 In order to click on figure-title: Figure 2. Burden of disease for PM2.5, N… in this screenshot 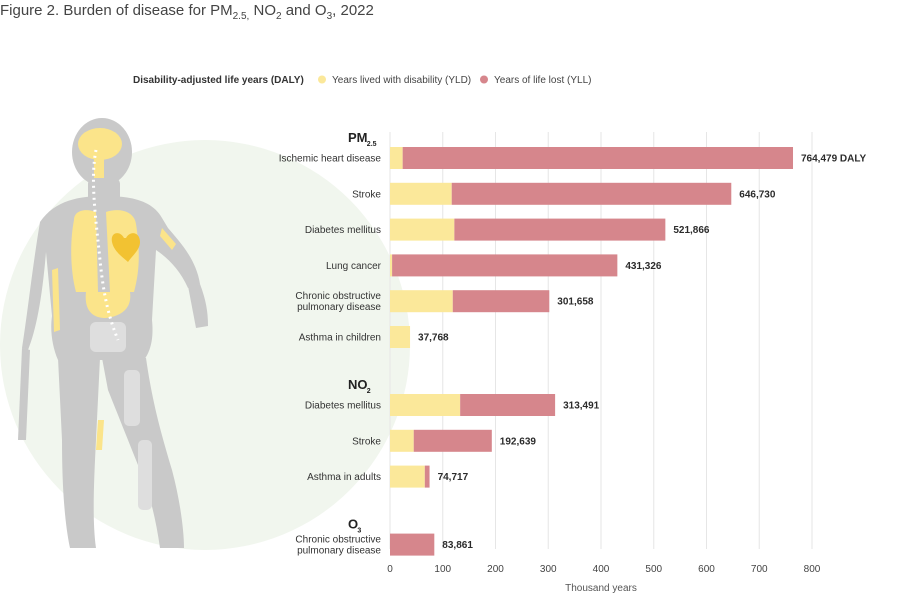, I will do `click(187, 12)`.